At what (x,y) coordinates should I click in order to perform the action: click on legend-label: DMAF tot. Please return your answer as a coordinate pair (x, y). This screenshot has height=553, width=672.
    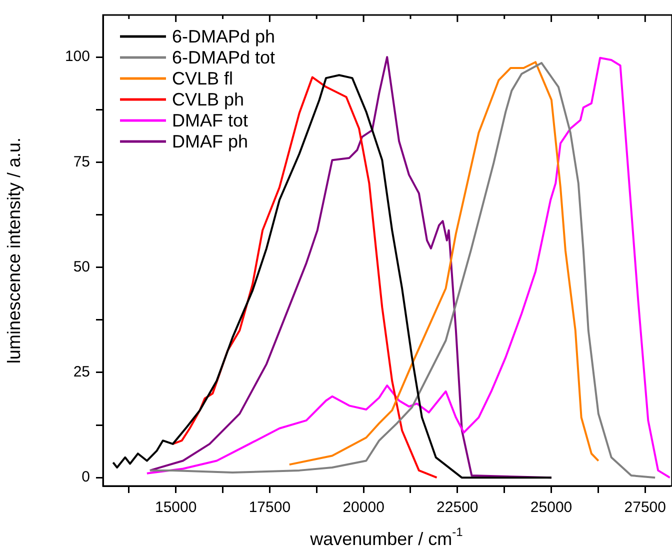
    Looking at the image, I should click on (210, 120).